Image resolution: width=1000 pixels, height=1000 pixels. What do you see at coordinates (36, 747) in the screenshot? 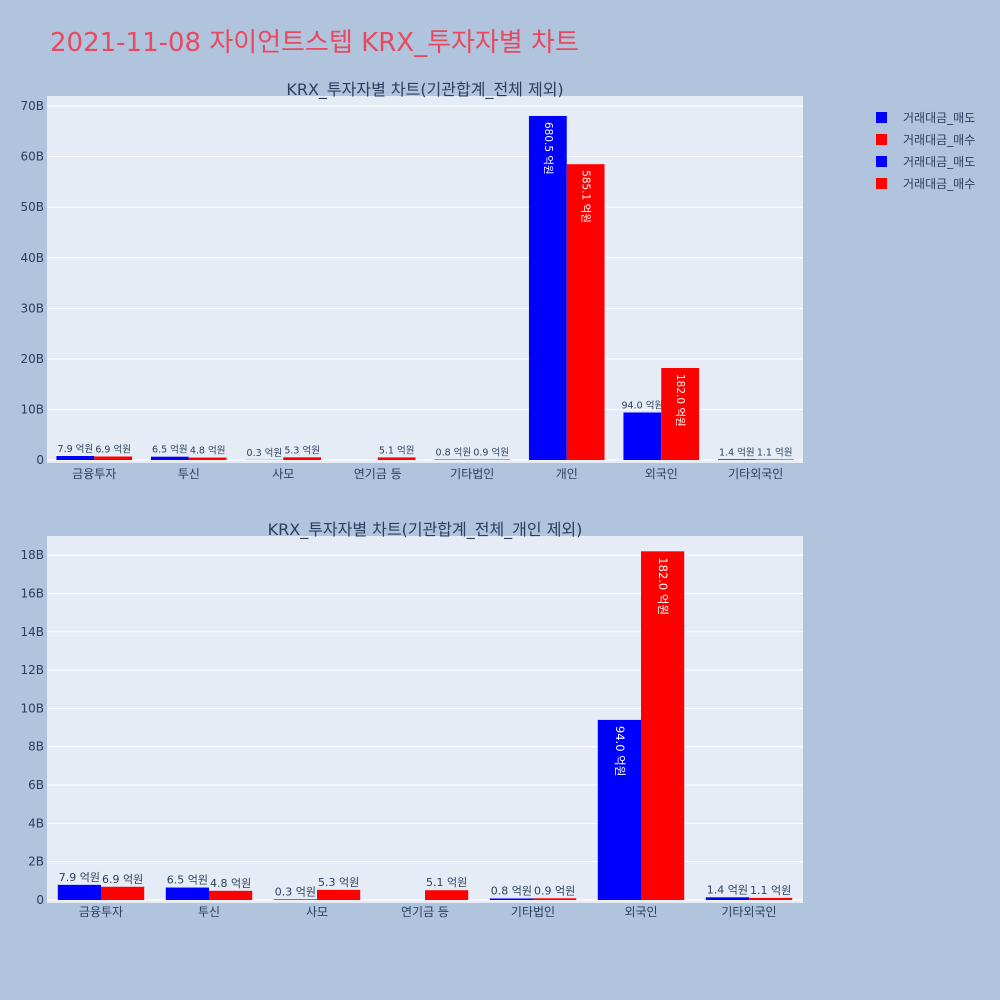
I see `y-tick-label: 8B` at bounding box center [36, 747].